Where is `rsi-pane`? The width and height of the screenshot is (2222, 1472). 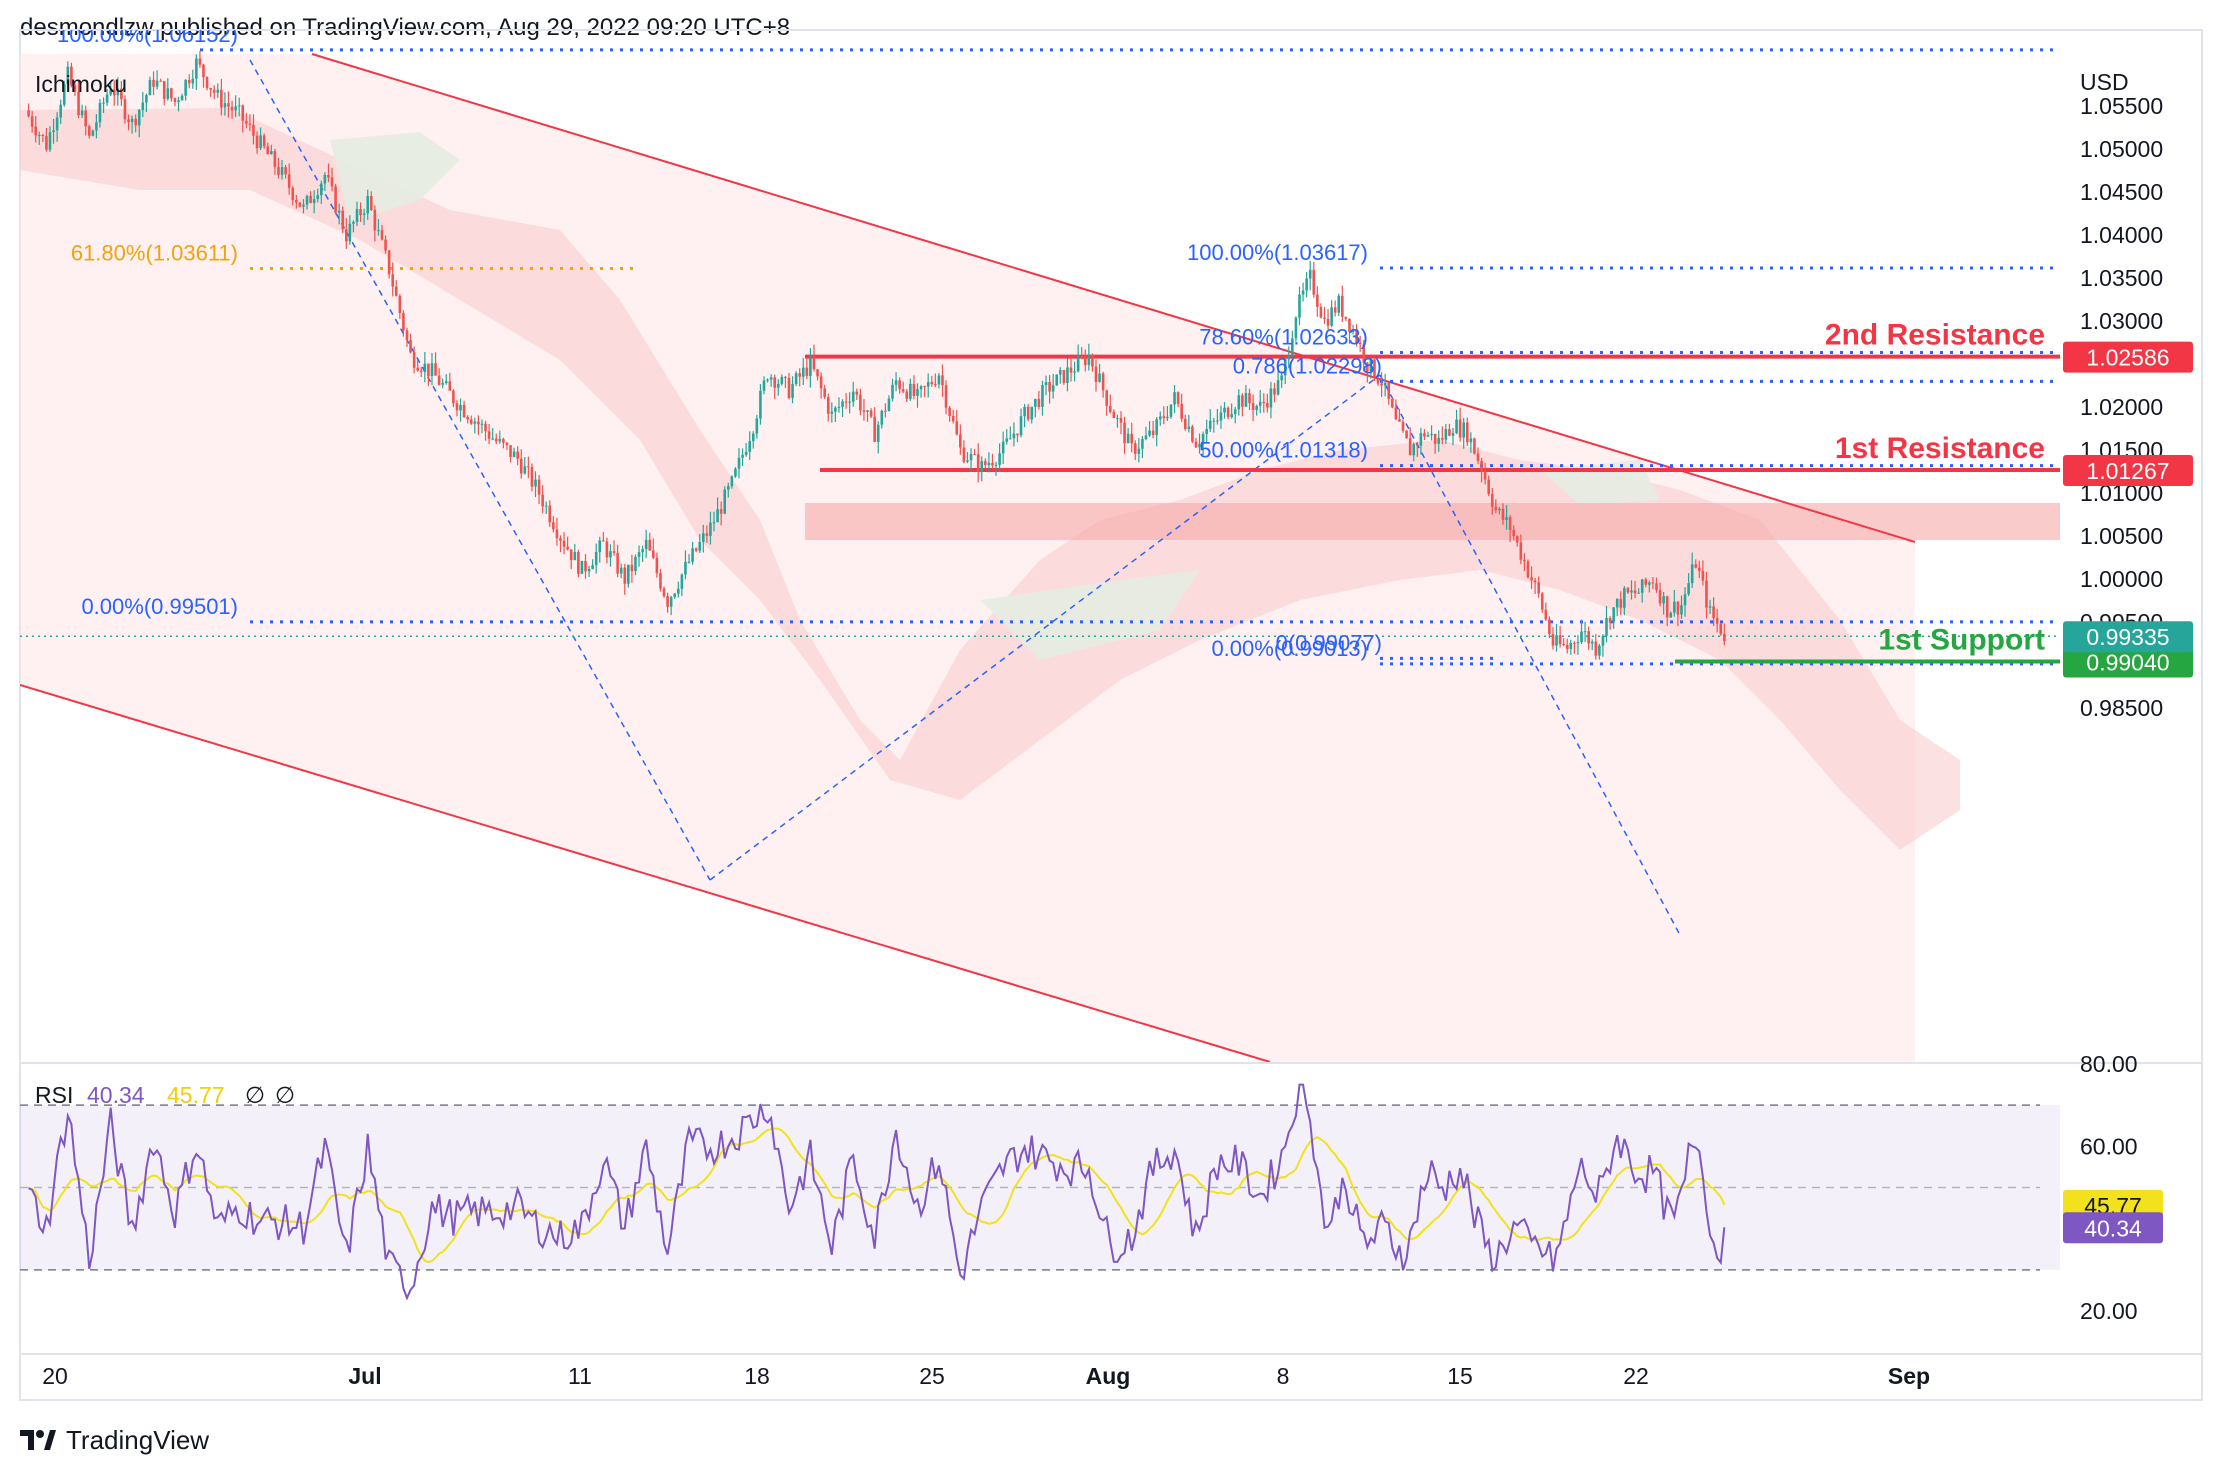 rsi-pane is located at coordinates (1040, 1192).